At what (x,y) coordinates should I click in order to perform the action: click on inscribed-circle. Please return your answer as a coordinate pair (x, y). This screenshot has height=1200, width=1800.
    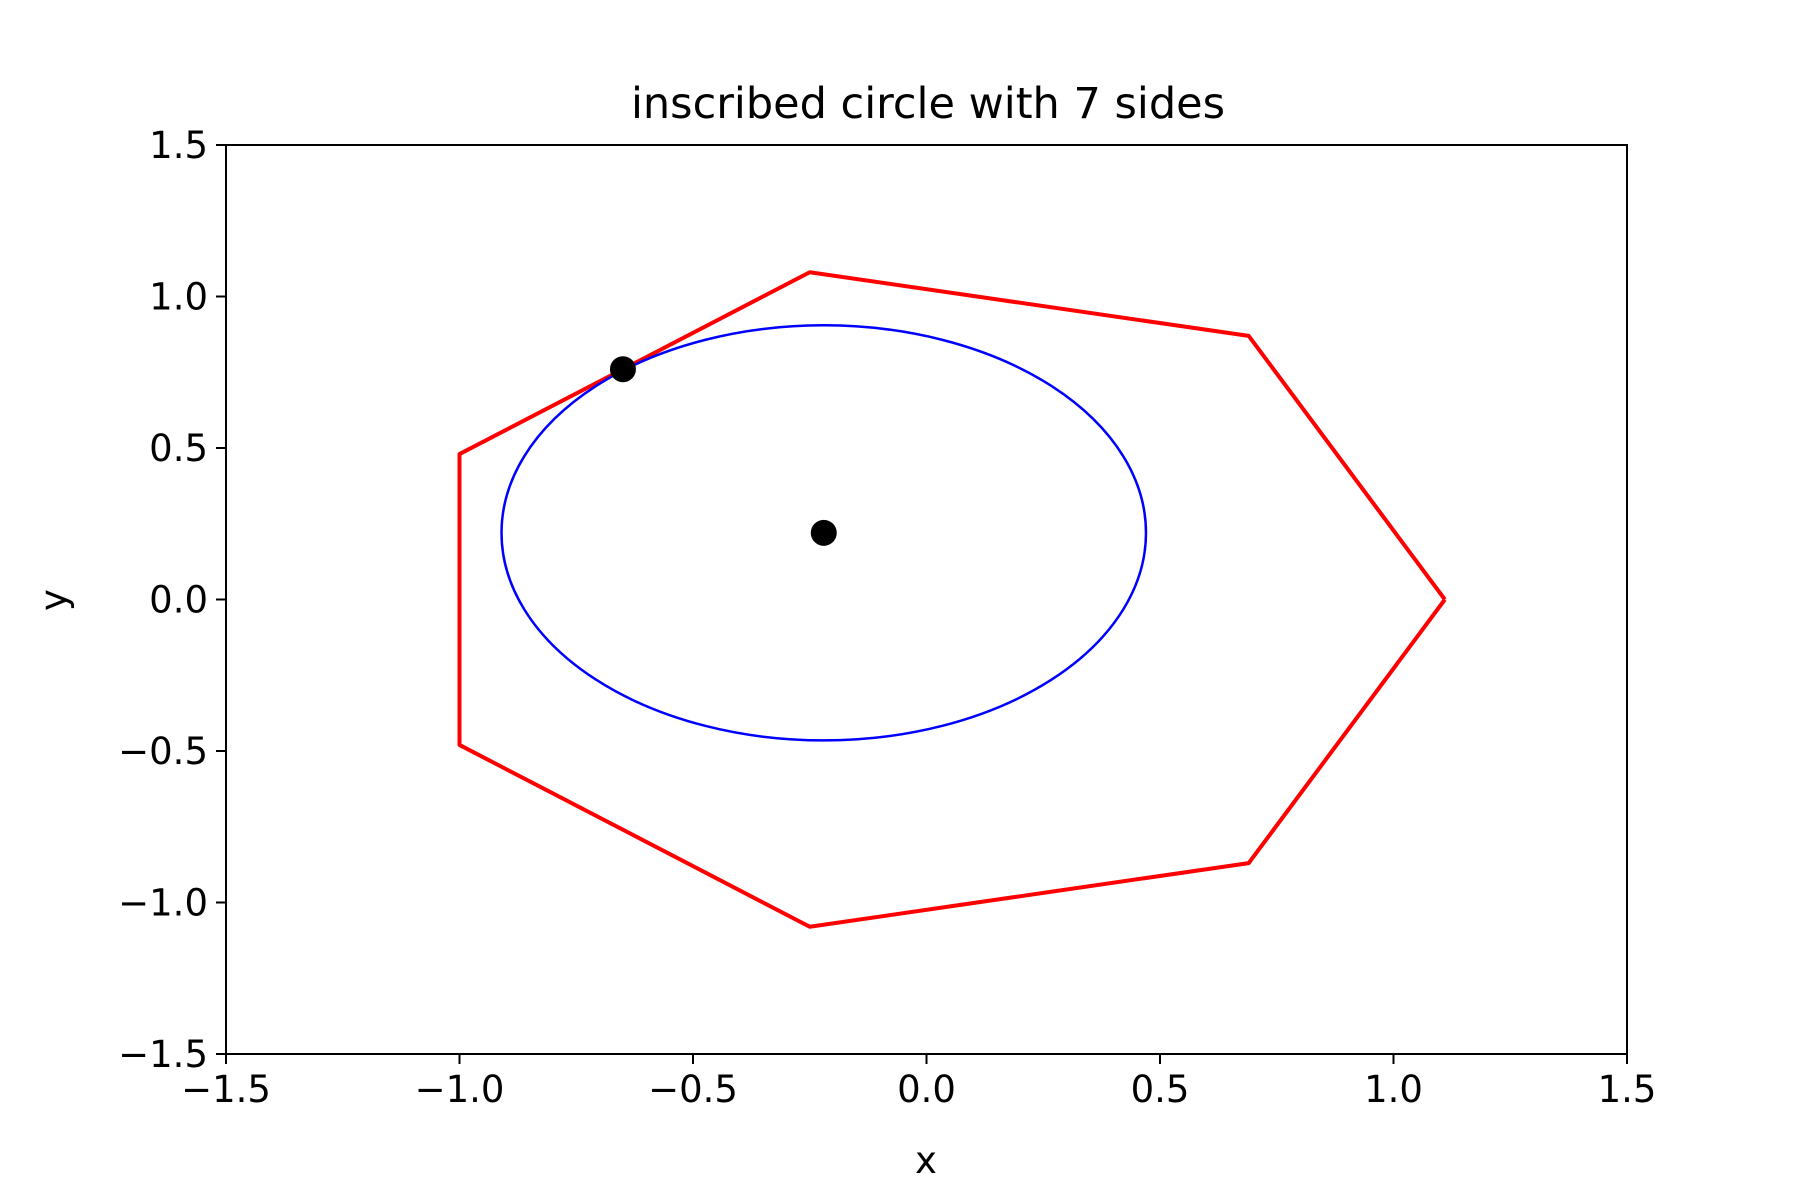
    Looking at the image, I should click on (824, 533).